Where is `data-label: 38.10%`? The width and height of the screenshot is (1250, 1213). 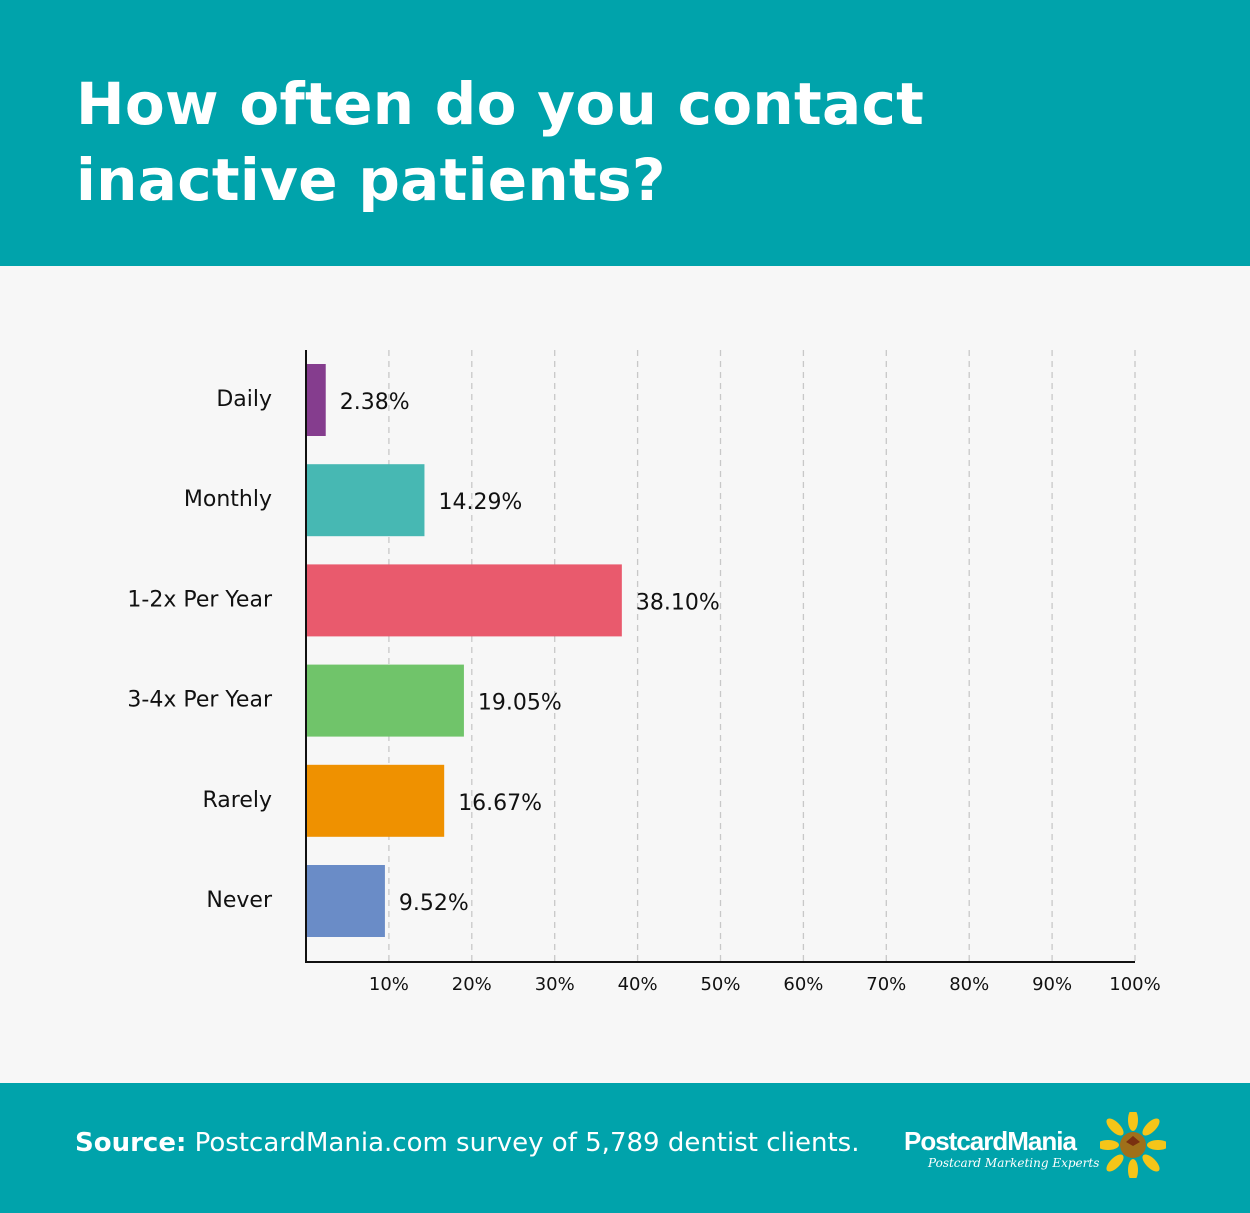
data-label: 38.10% is located at coordinates (678, 602).